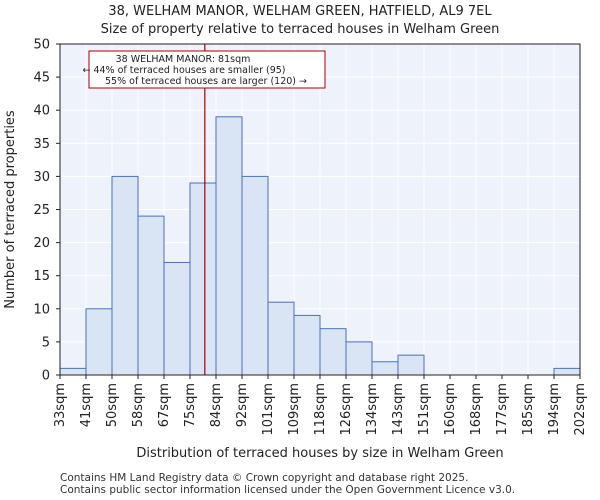 The width and height of the screenshot is (600, 500). I want to click on x-tick-label: 151sqm, so click(424, 409).